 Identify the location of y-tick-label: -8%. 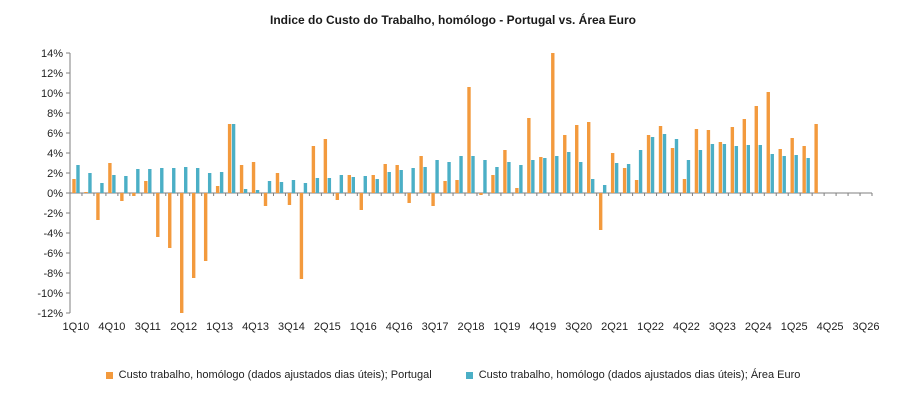
(53, 274).